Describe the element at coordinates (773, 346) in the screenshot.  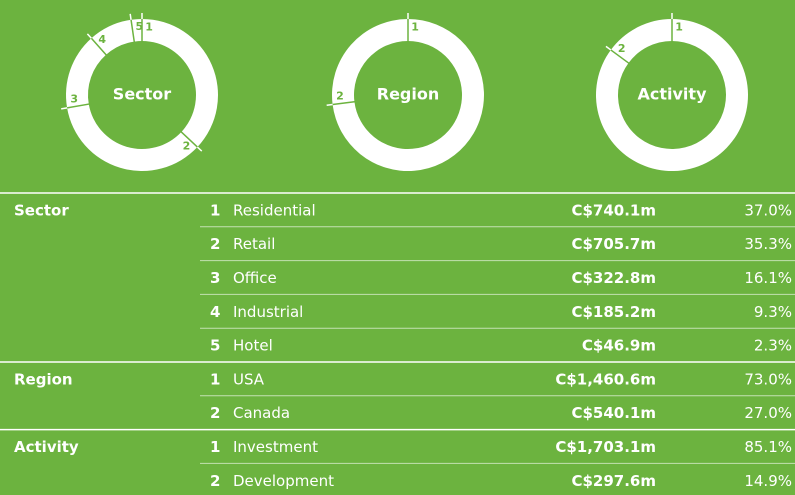
I see `share: 2.3%` at that location.